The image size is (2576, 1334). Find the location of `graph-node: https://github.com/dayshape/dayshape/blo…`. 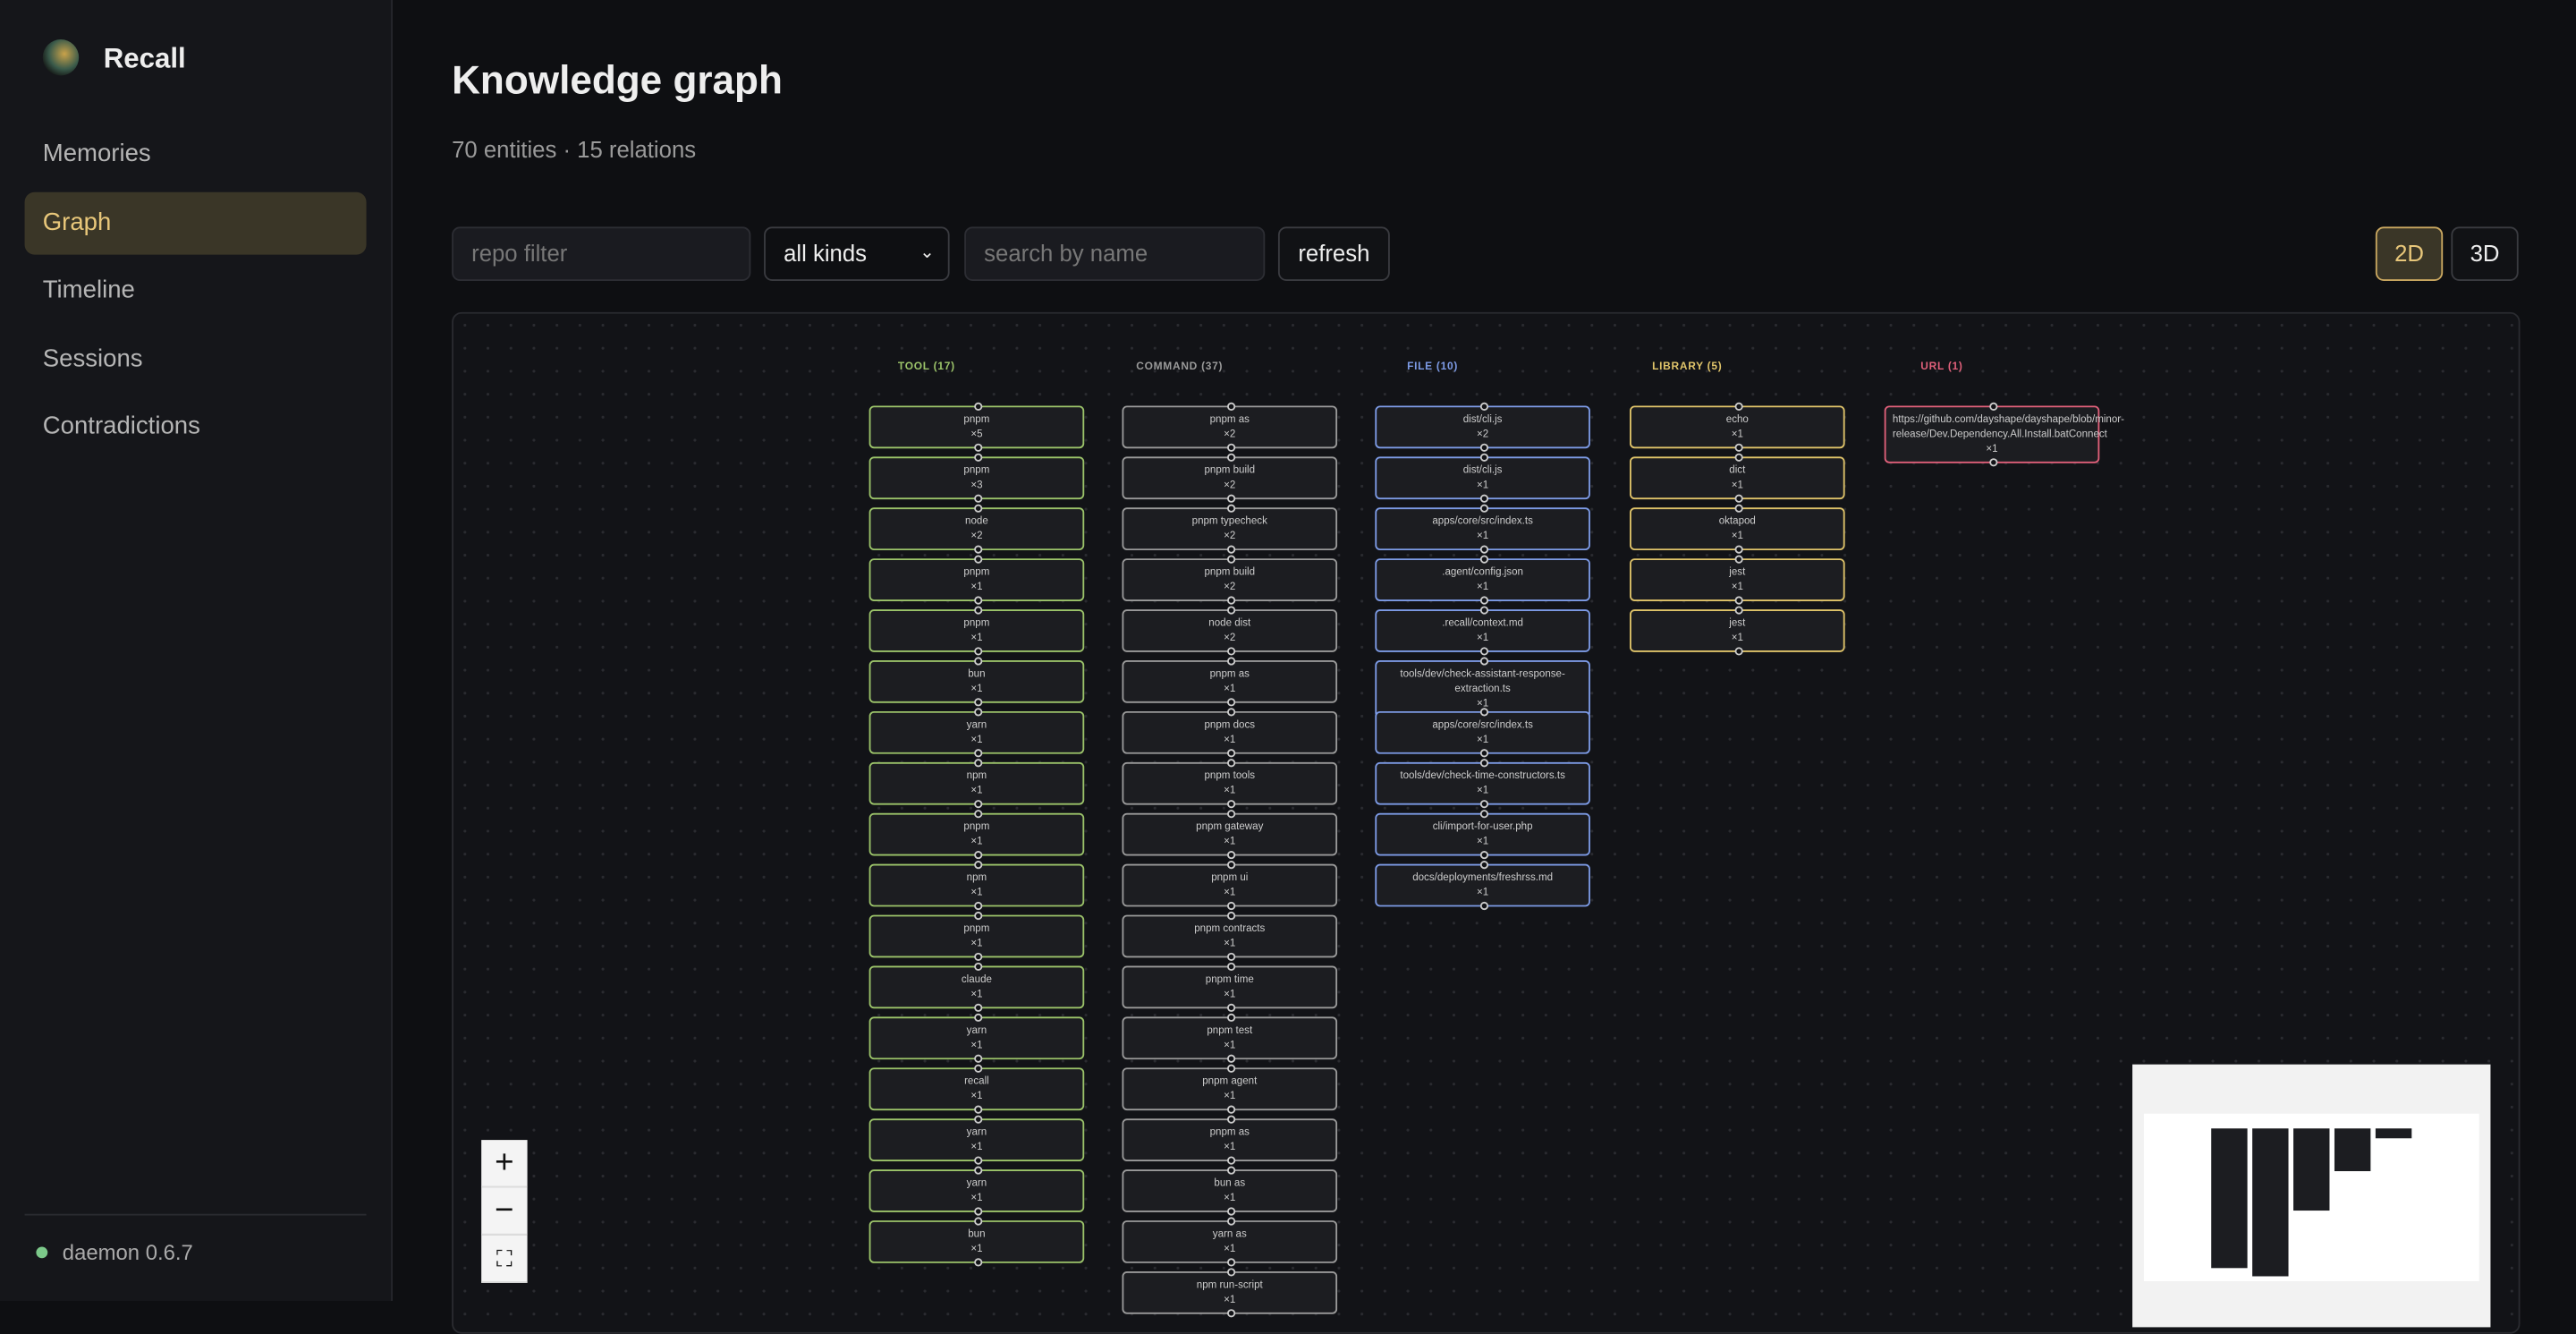

graph-node: https://github.com/dayshape/dayshape/blo… is located at coordinates (2004, 434).